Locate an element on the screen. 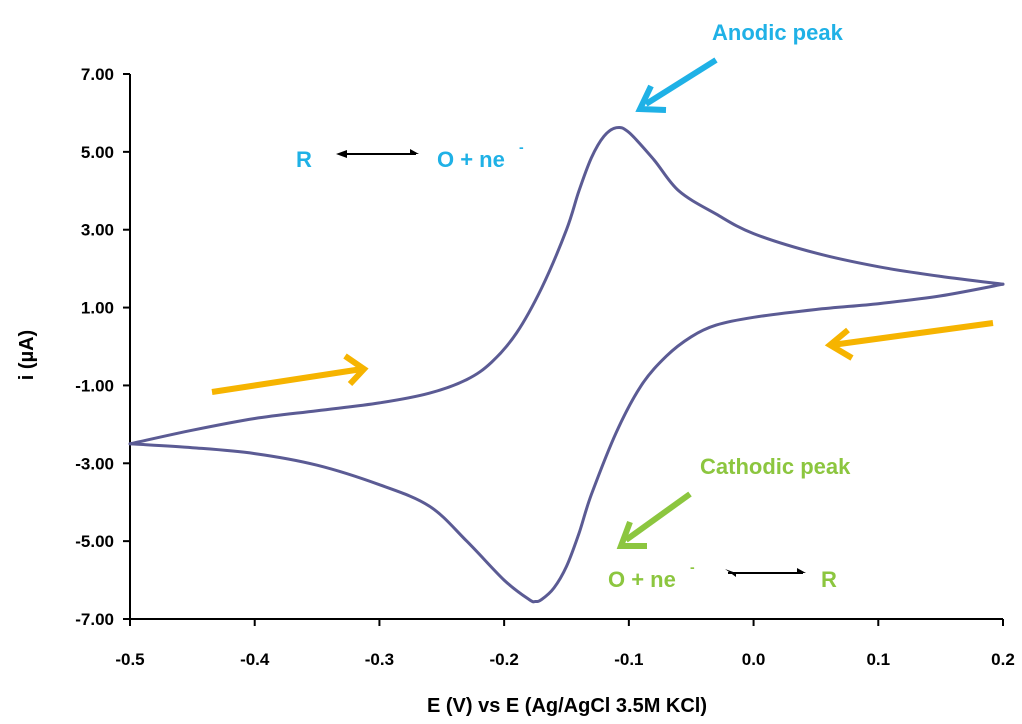 The width and height of the screenshot is (1022, 724). anodic-peak-arrow is located at coordinates (676, 85).